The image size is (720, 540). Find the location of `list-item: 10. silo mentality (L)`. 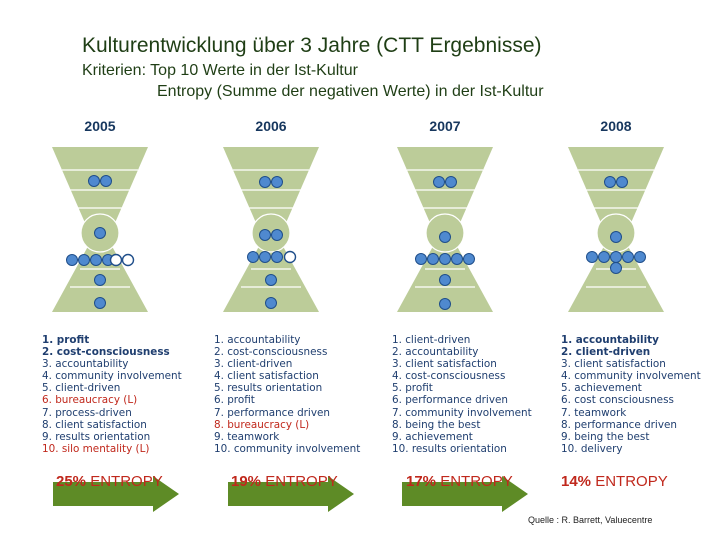

list-item: 10. silo mentality (L) is located at coordinates (96, 448).